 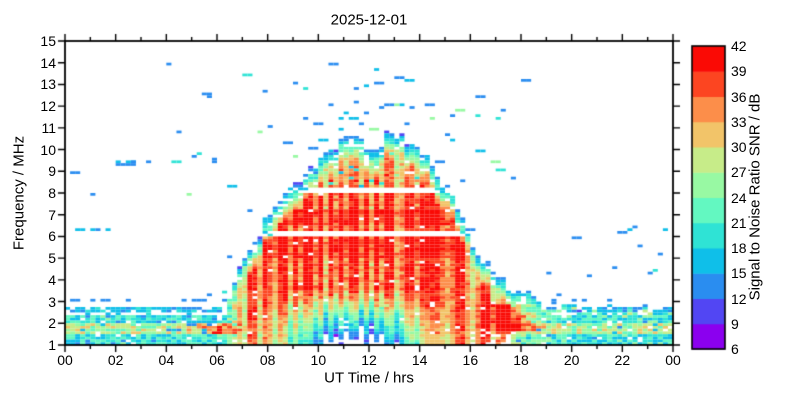 I want to click on colorbar-tick-label: 15, so click(x=739, y=273).